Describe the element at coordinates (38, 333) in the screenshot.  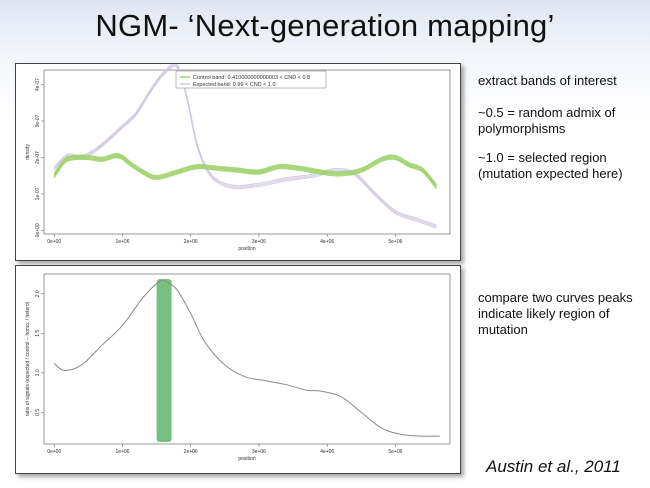
I see `y-tick-label: 1.5` at that location.